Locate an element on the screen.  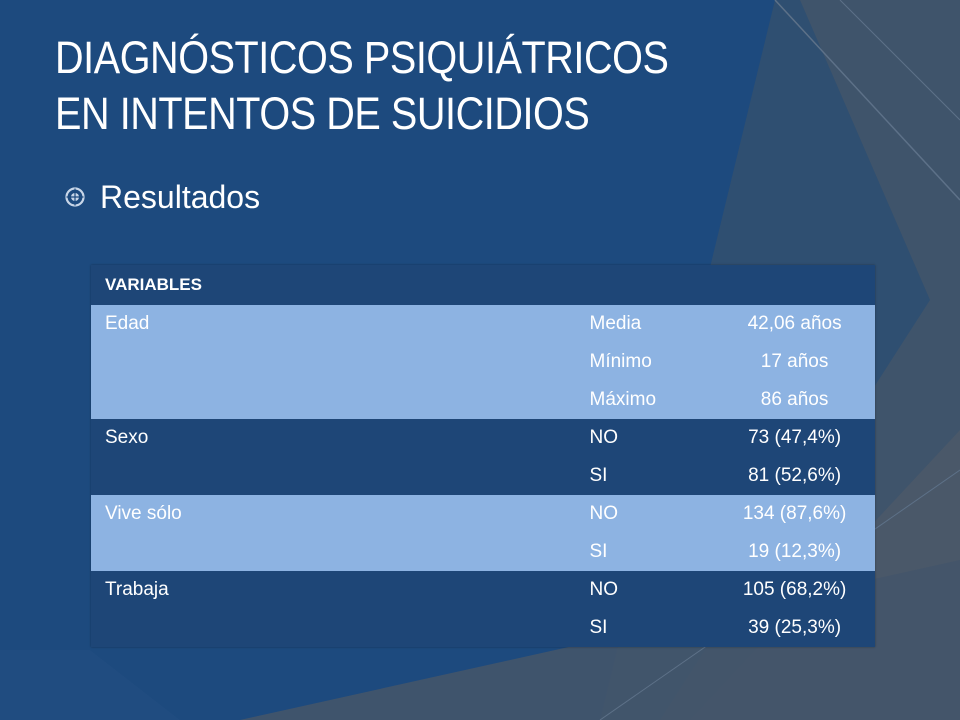
row-variable: Vive sólo is located at coordinates (336, 514).